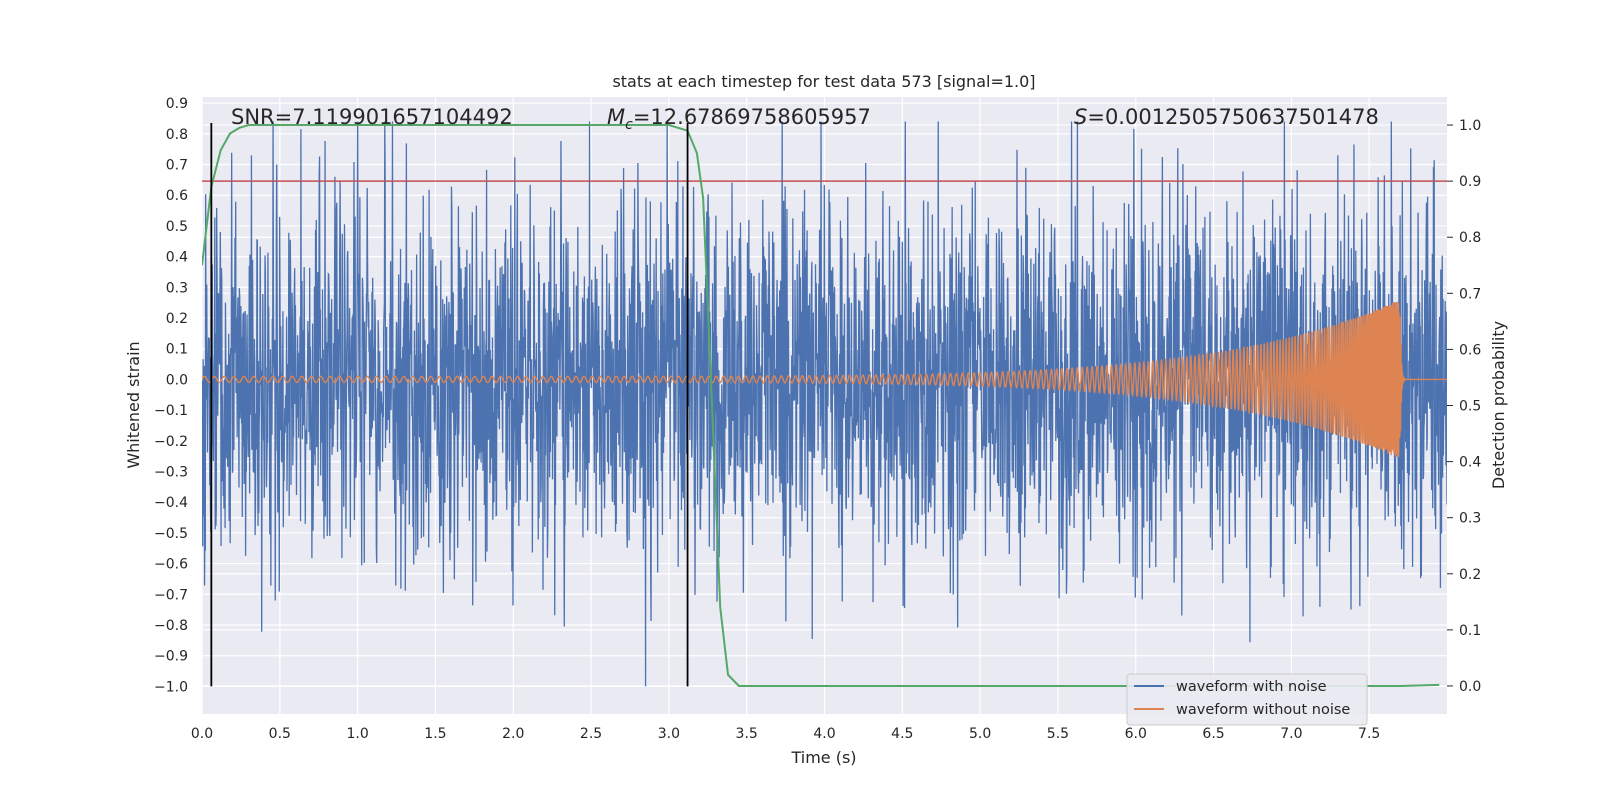  What do you see at coordinates (616, 117) in the screenshot?
I see `chirp-mass-symbol: M` at bounding box center [616, 117].